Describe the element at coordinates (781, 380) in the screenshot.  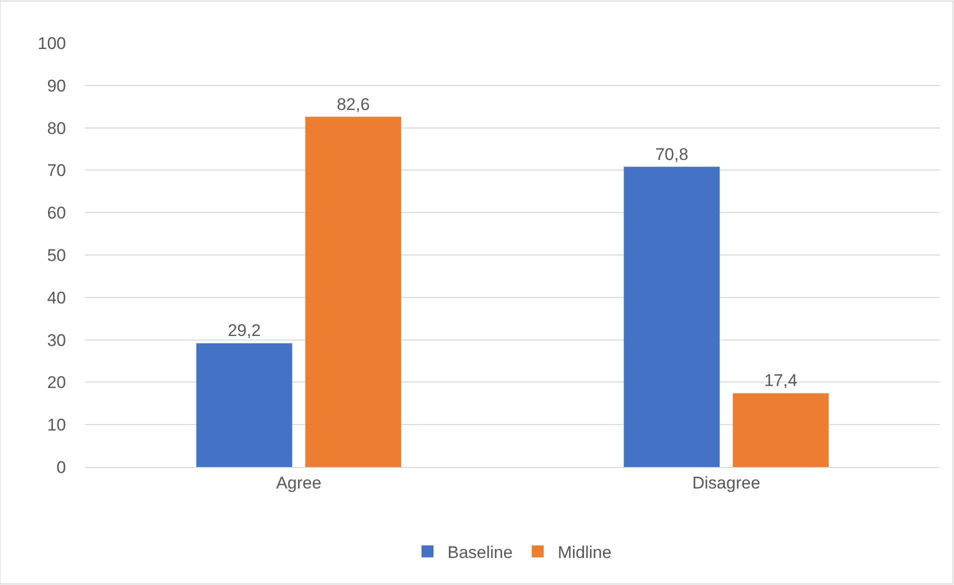
I see `data-label: 17,4` at that location.